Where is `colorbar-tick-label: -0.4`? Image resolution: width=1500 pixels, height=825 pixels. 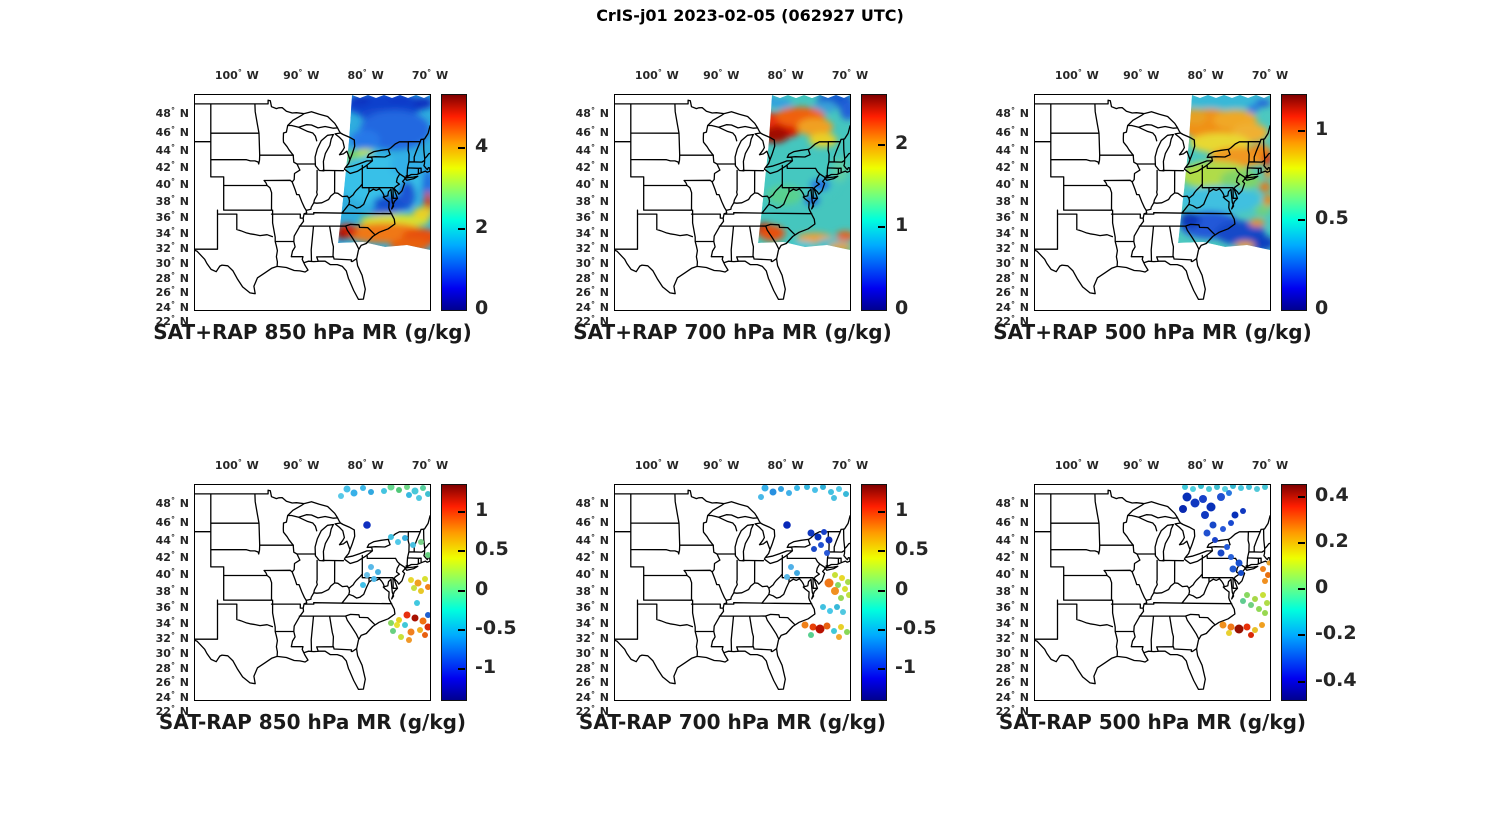 colorbar-tick-label: -0.4 is located at coordinates (1336, 679).